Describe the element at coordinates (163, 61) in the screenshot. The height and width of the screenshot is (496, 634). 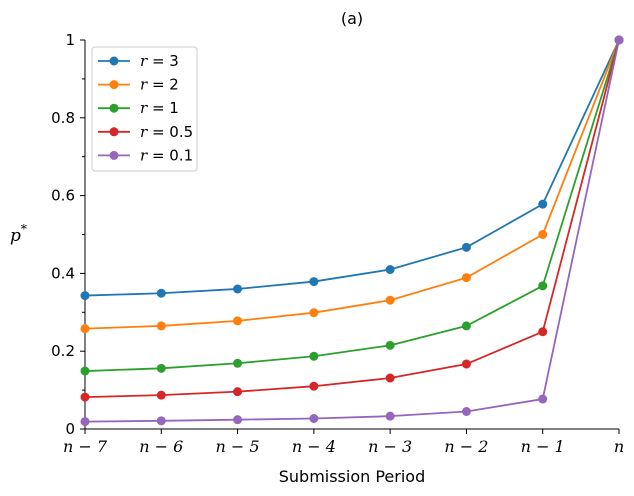
I see `legend-label-value: = 3` at that location.